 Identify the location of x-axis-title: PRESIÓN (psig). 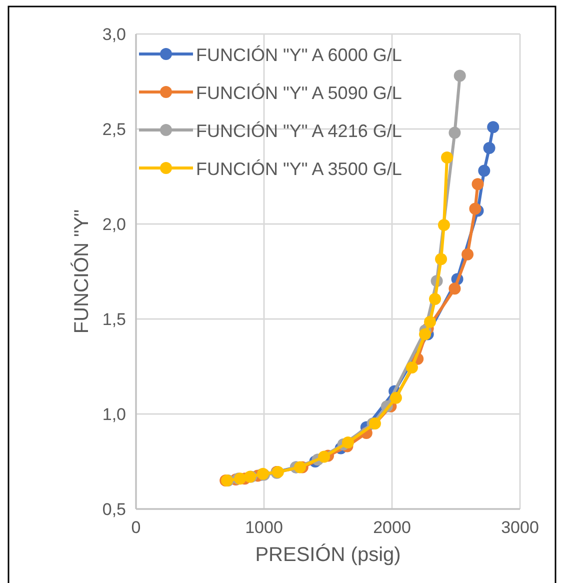
(328, 554).